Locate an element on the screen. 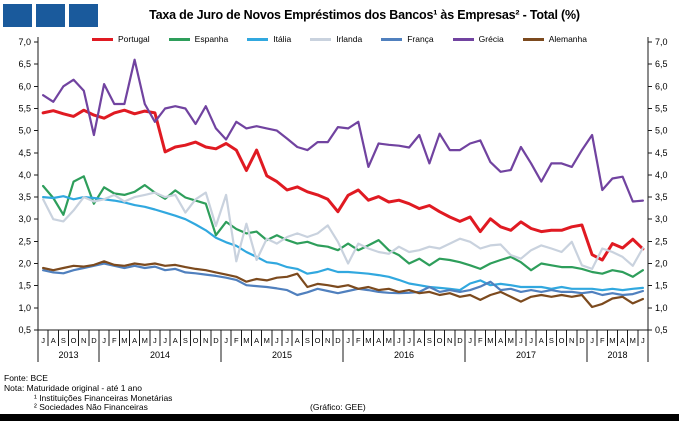 This screenshot has height=421, width=679. legend-item-grécia: Grécia is located at coordinates (478, 39).